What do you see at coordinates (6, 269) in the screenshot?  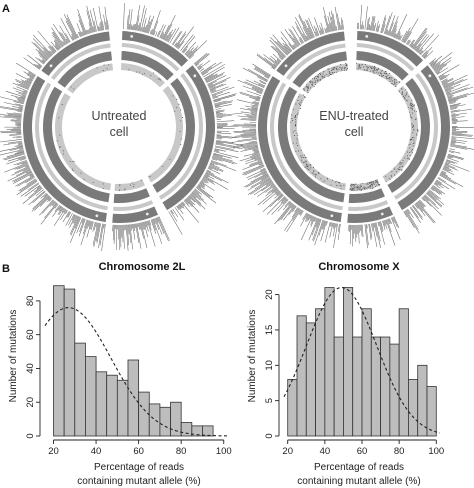 I see `panel-b-letter: B` at bounding box center [6, 269].